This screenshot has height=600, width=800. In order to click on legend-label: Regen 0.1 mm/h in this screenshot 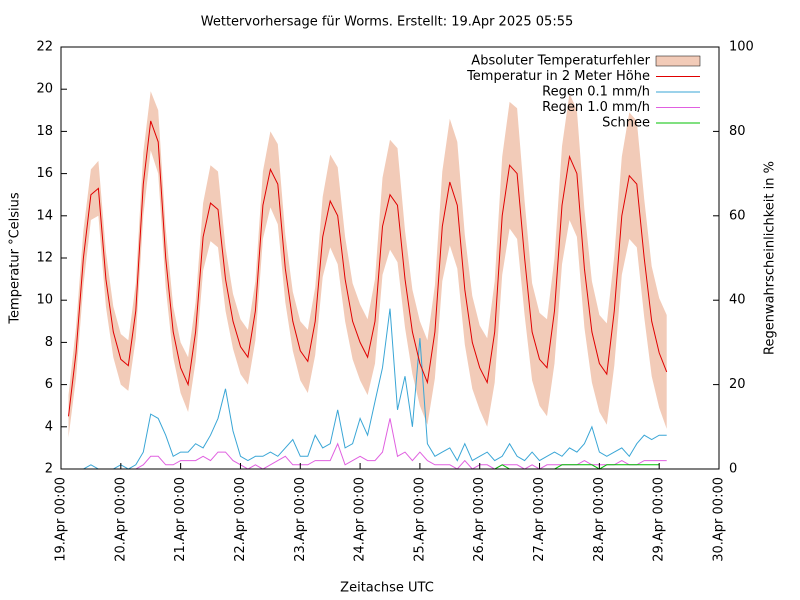, I will do `click(596, 92)`.